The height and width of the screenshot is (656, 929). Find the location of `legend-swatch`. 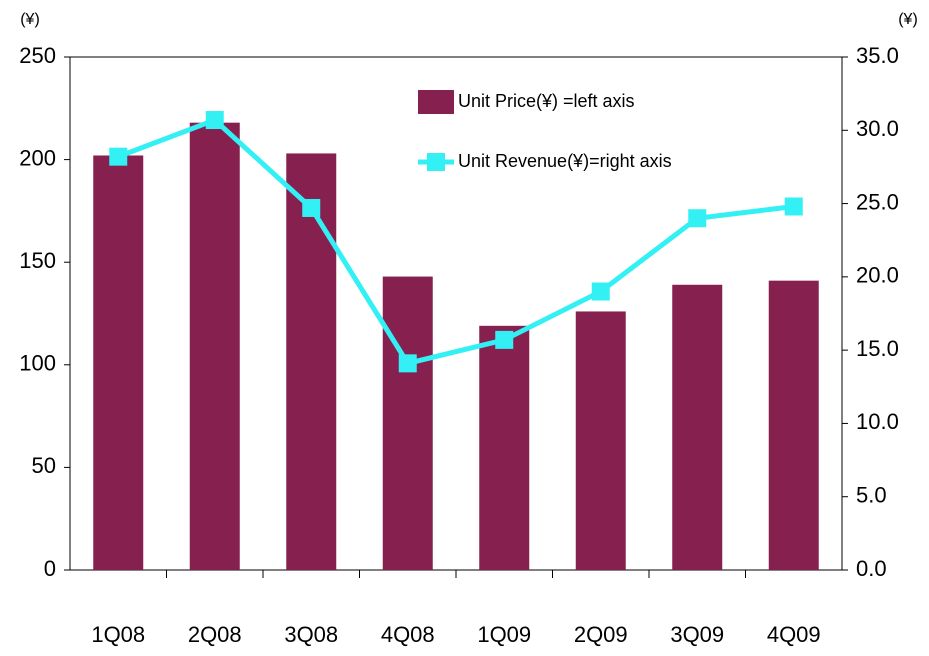

legend-swatch is located at coordinates (436, 102).